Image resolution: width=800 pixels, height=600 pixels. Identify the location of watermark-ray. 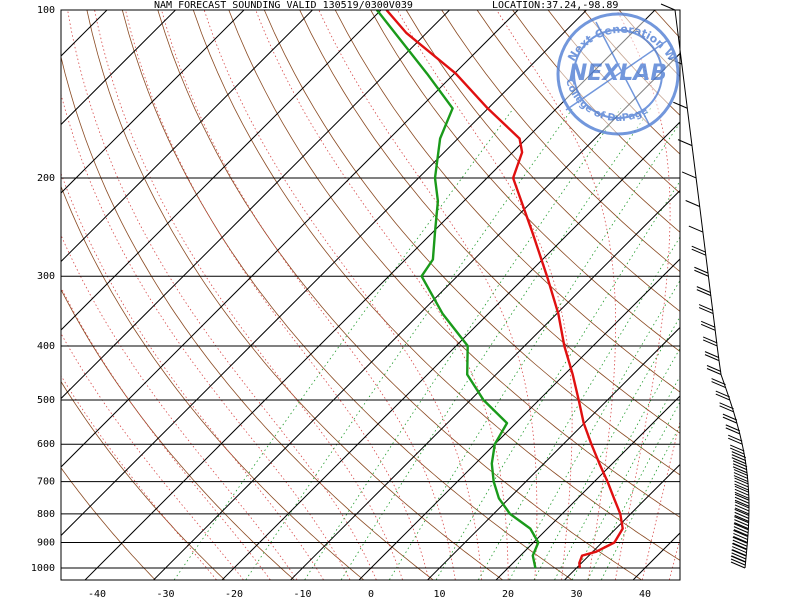
(623, 74).